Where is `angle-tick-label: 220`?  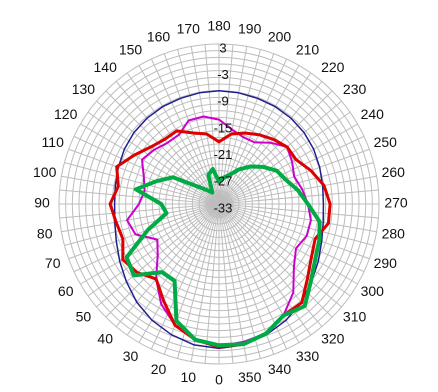
angle-tick-label: 220 is located at coordinates (333, 67).